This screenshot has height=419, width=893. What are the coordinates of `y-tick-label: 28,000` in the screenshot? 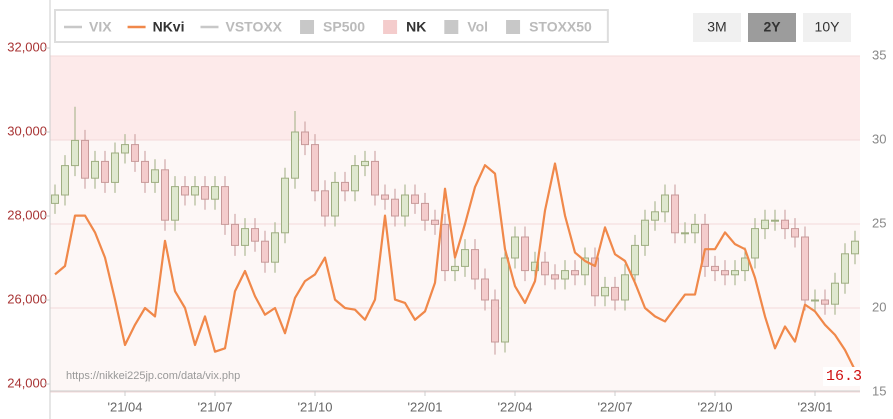 It's located at (27, 214).